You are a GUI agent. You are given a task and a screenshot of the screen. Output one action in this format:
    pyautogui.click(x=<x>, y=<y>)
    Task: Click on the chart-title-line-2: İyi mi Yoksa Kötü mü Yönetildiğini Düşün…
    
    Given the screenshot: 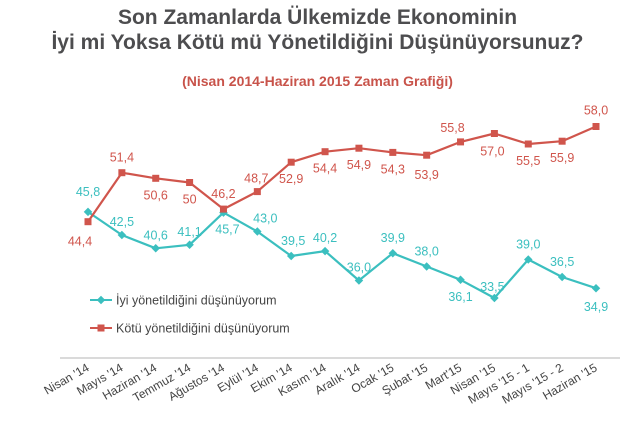 What is the action you would take?
    pyautogui.click(x=317, y=42)
    